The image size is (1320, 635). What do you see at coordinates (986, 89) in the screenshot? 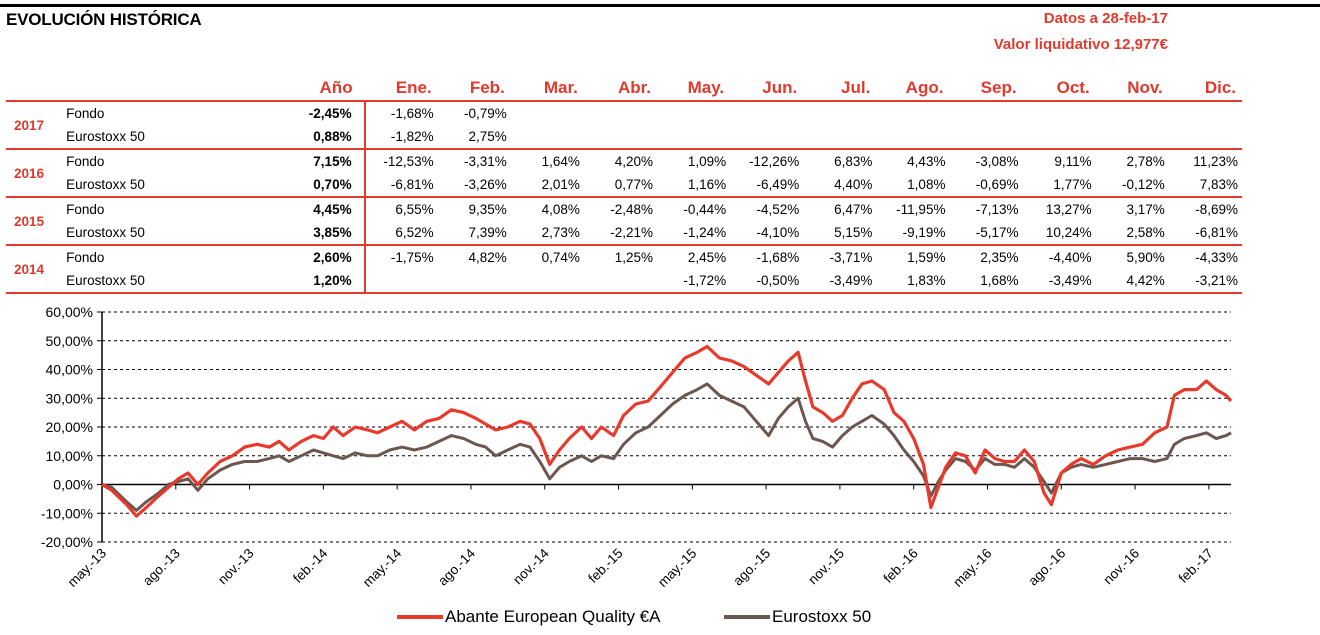
I see `header-month: Sep.` at bounding box center [986, 89].